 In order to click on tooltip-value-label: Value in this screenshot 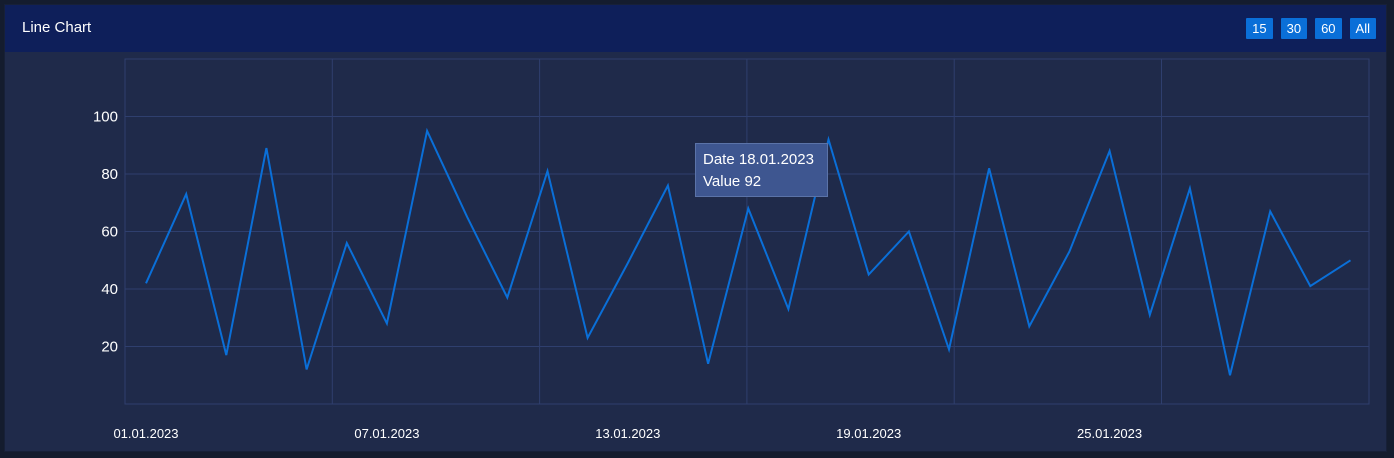, I will do `click(722, 181)`.